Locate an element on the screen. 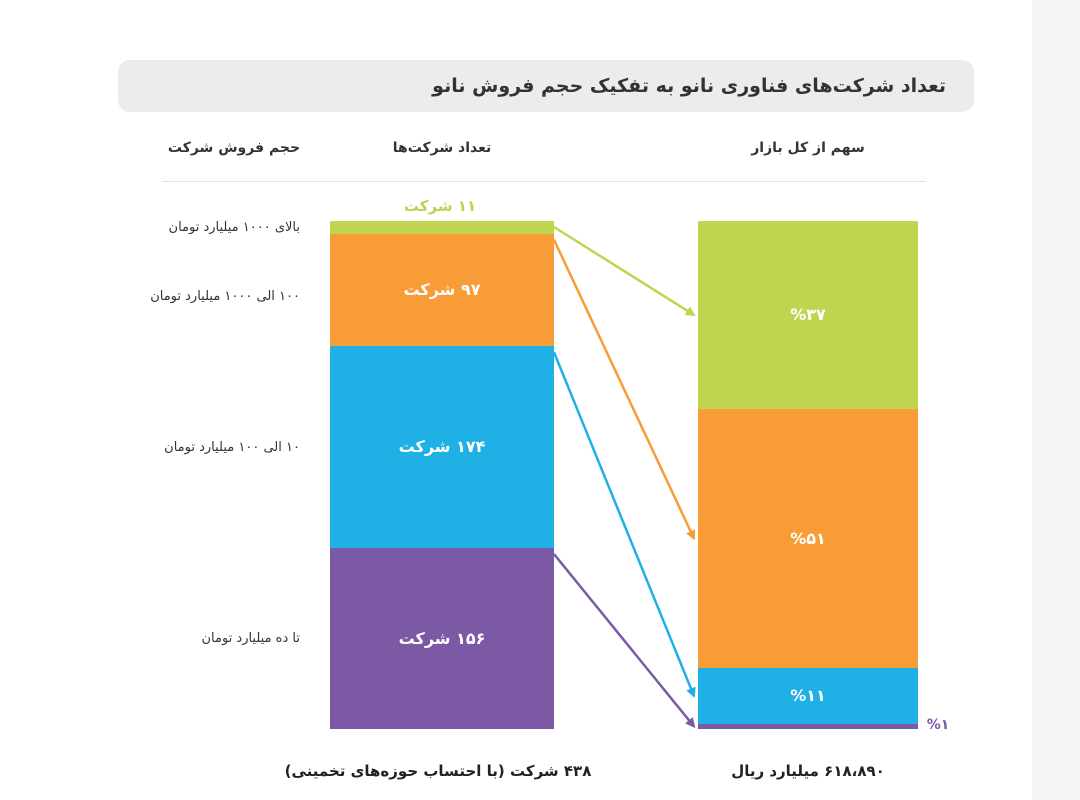 The height and width of the screenshot is (800, 1080). market-share-label-0: %۳۷ is located at coordinates (808, 314).